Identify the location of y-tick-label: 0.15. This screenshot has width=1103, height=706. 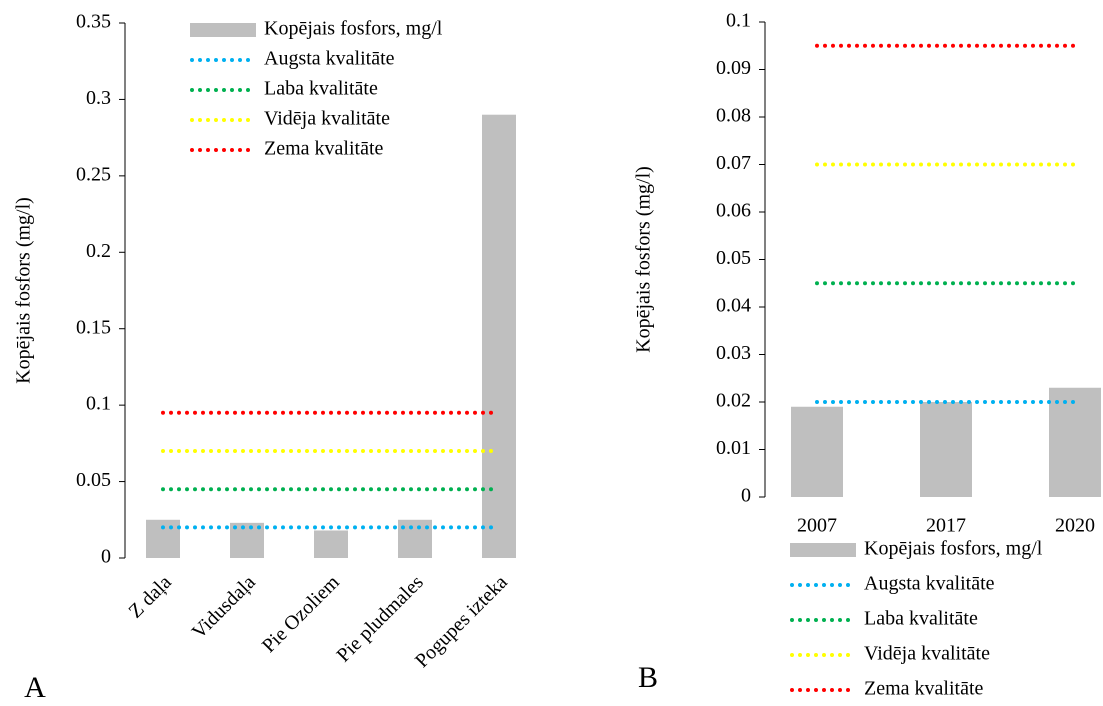
(93, 327).